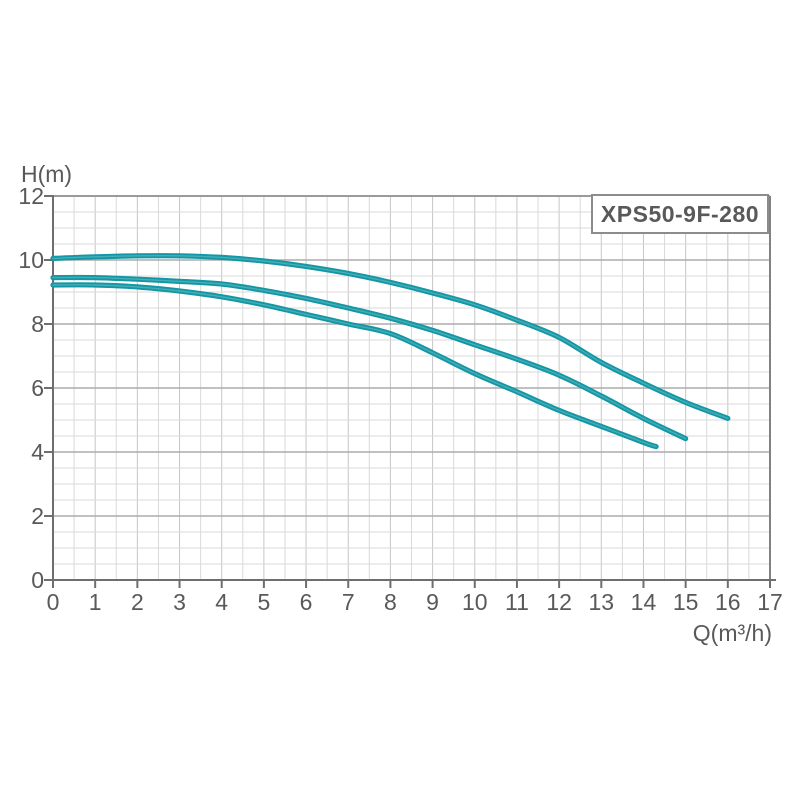 The height and width of the screenshot is (800, 800). What do you see at coordinates (137, 602) in the screenshot?
I see `x-tick-label: 2` at bounding box center [137, 602].